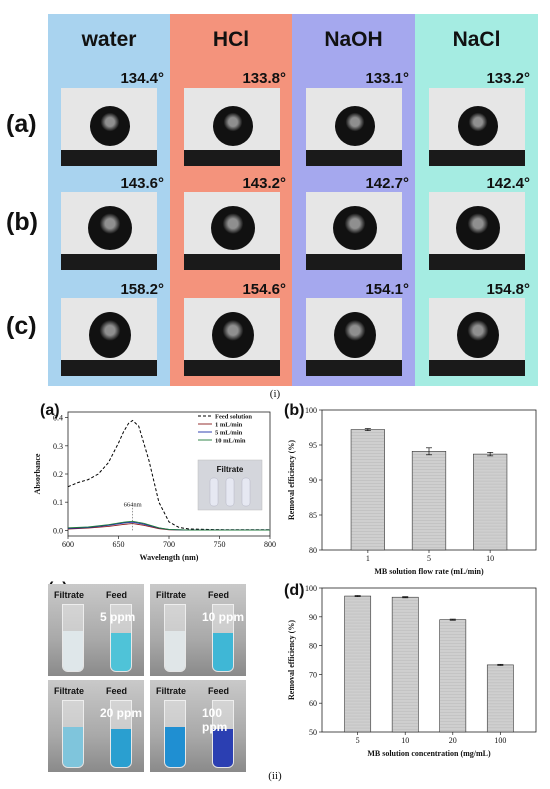 The height and width of the screenshot is (789, 550). I want to click on y-tick-label: 95, so click(313, 445).